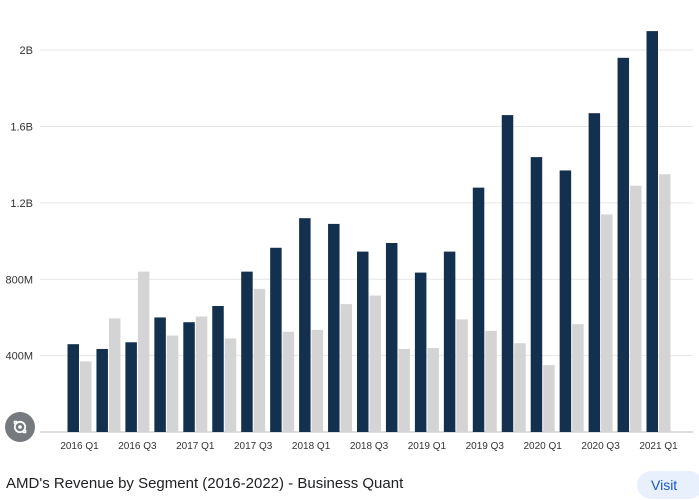  Describe the element at coordinates (172, 383) in the screenshot. I see `bar-series-2-2016-q4` at that location.